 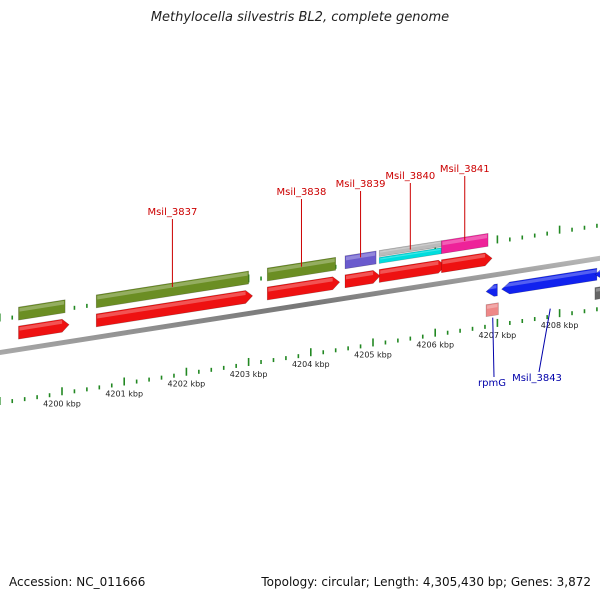 What do you see at coordinates (361, 184) in the screenshot?
I see `gene-label-msil-3839: Msil_3839` at bounding box center [361, 184].